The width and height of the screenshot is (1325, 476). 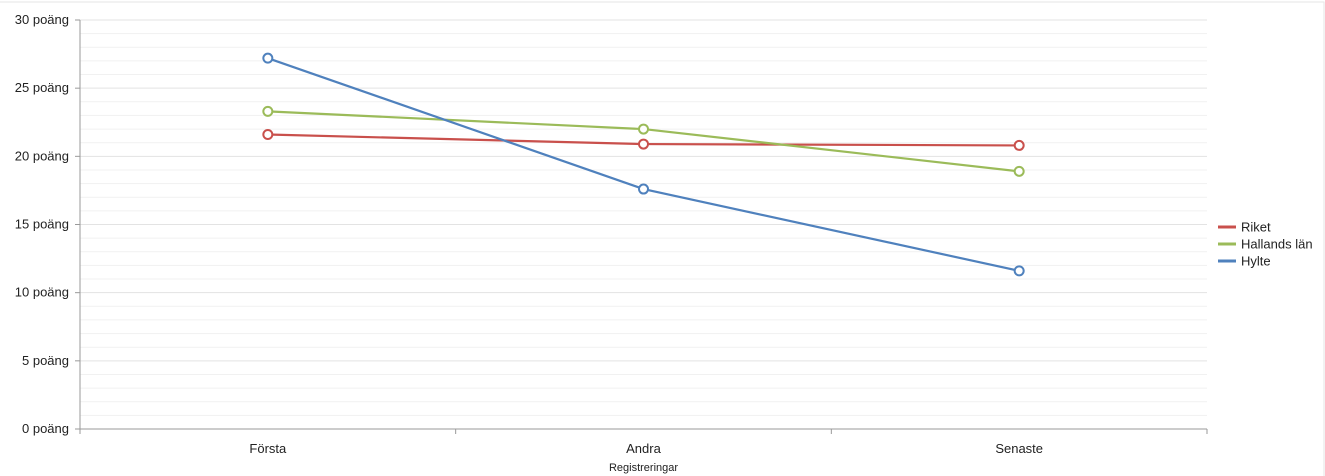 I want to click on legend-label: Hylte, so click(x=1256, y=261).